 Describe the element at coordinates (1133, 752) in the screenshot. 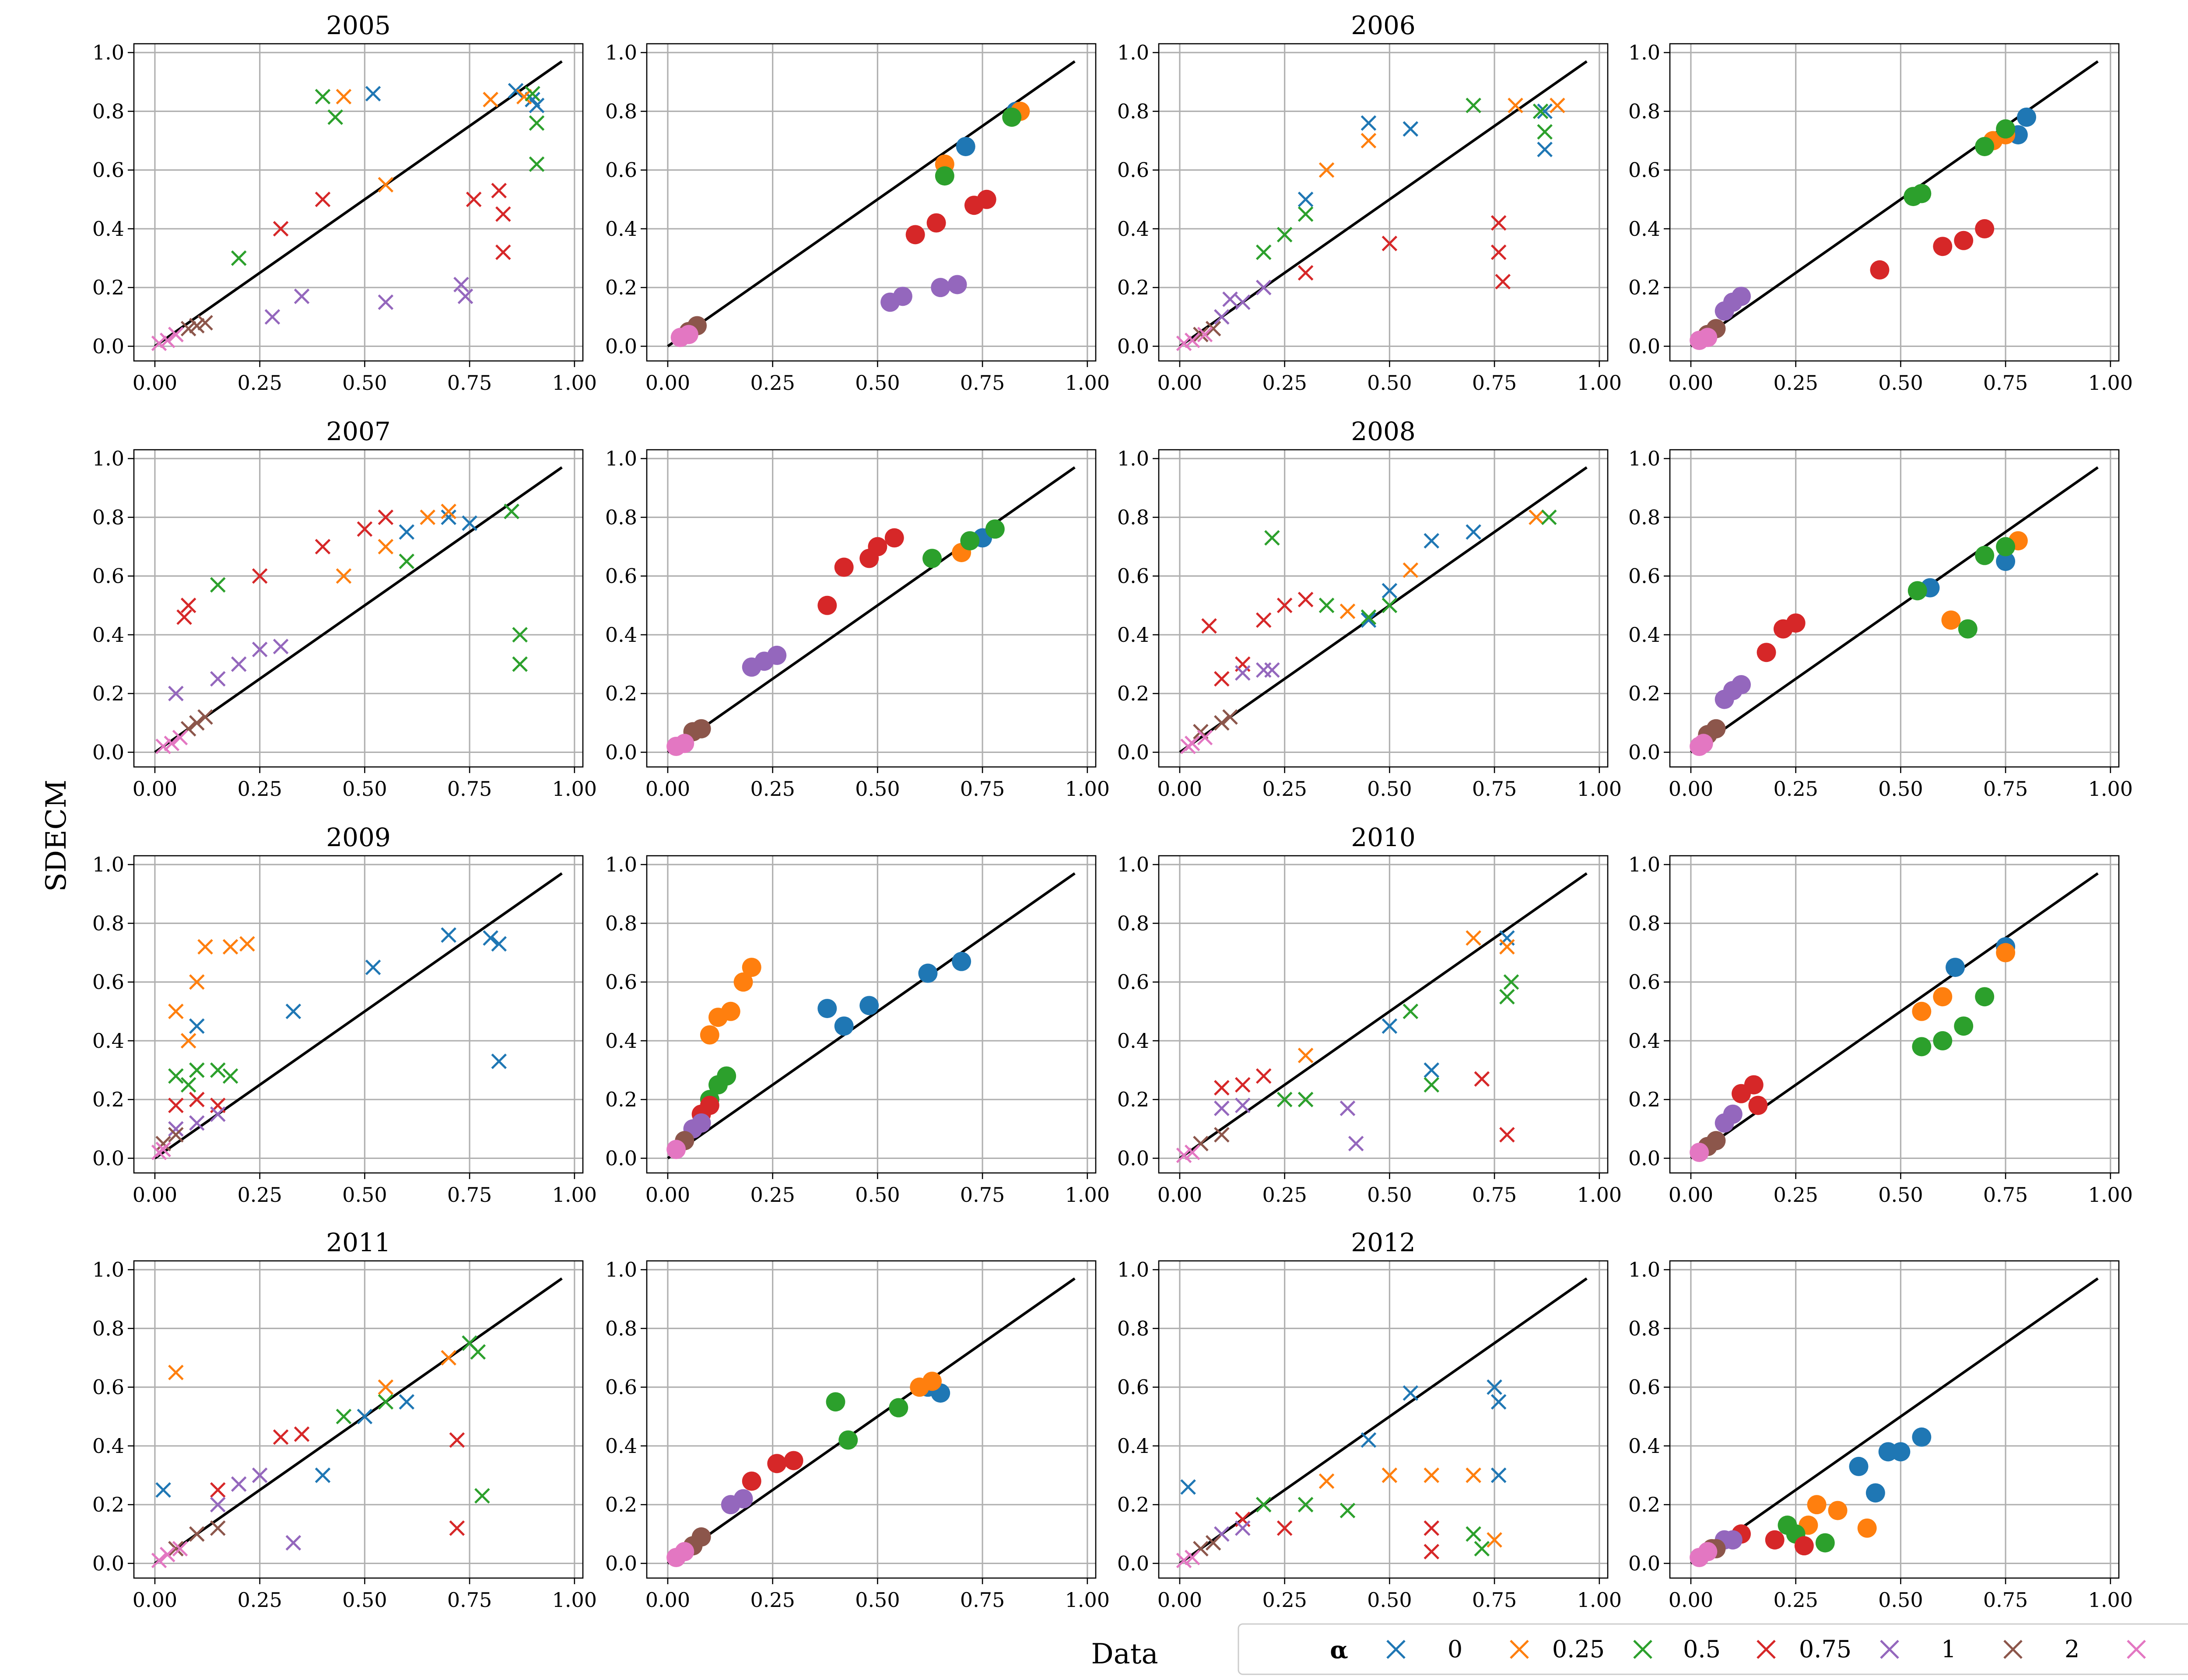

I see `y-tick-label: 0.0` at that location.